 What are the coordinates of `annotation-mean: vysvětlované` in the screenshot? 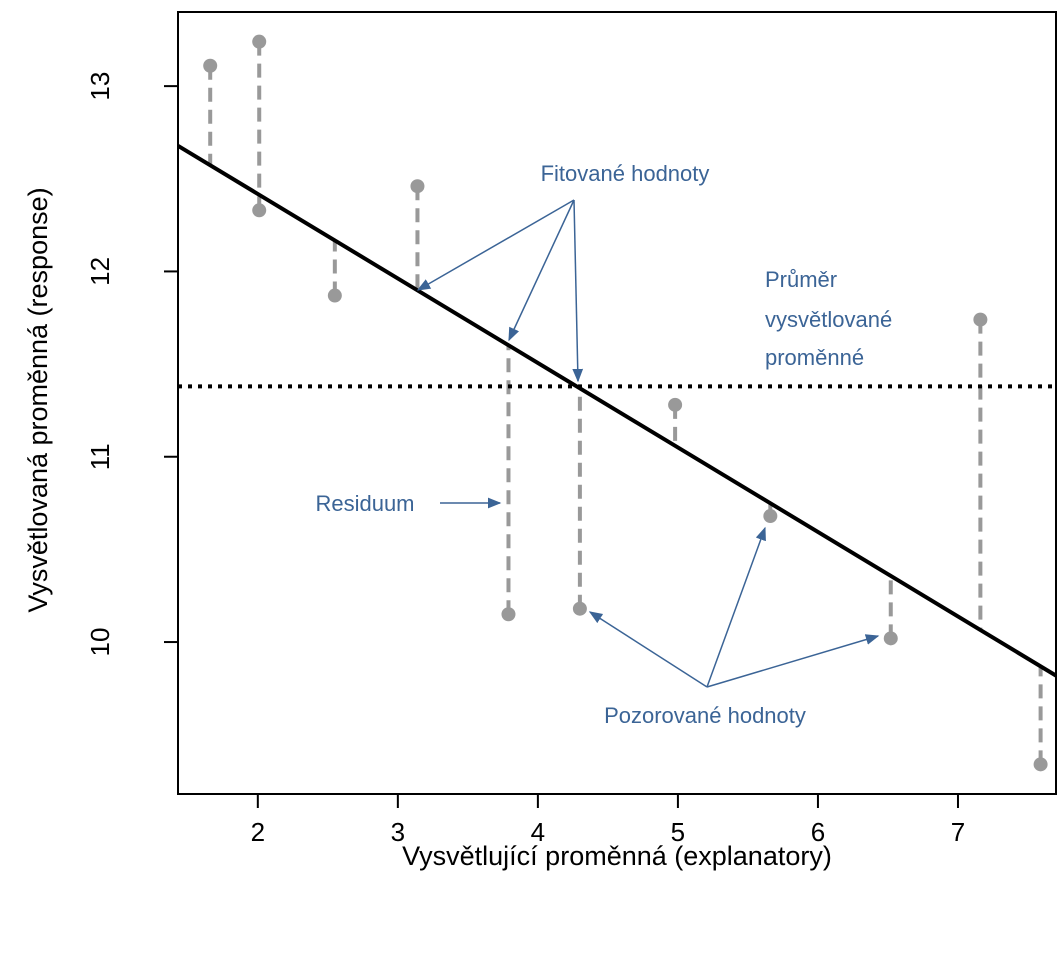 It's located at (828, 319).